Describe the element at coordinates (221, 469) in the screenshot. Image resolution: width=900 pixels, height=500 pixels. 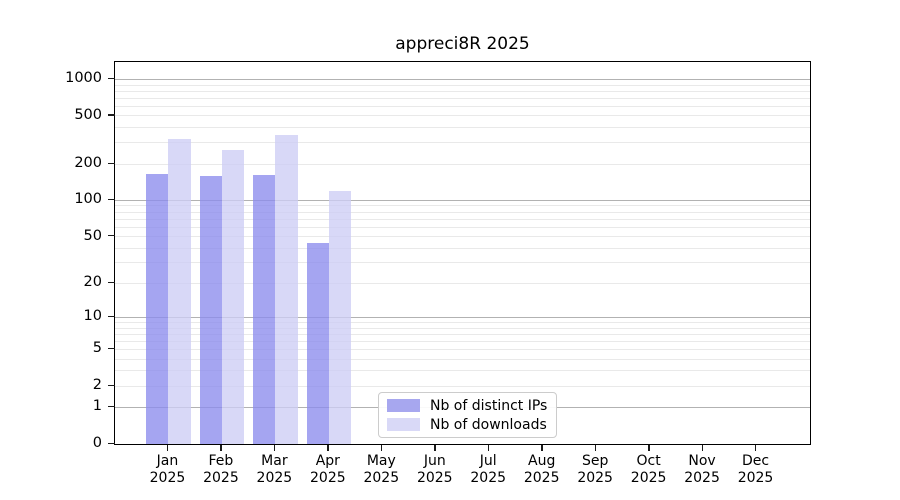
I see `x-tick-label-feb: Feb 2025` at that location.